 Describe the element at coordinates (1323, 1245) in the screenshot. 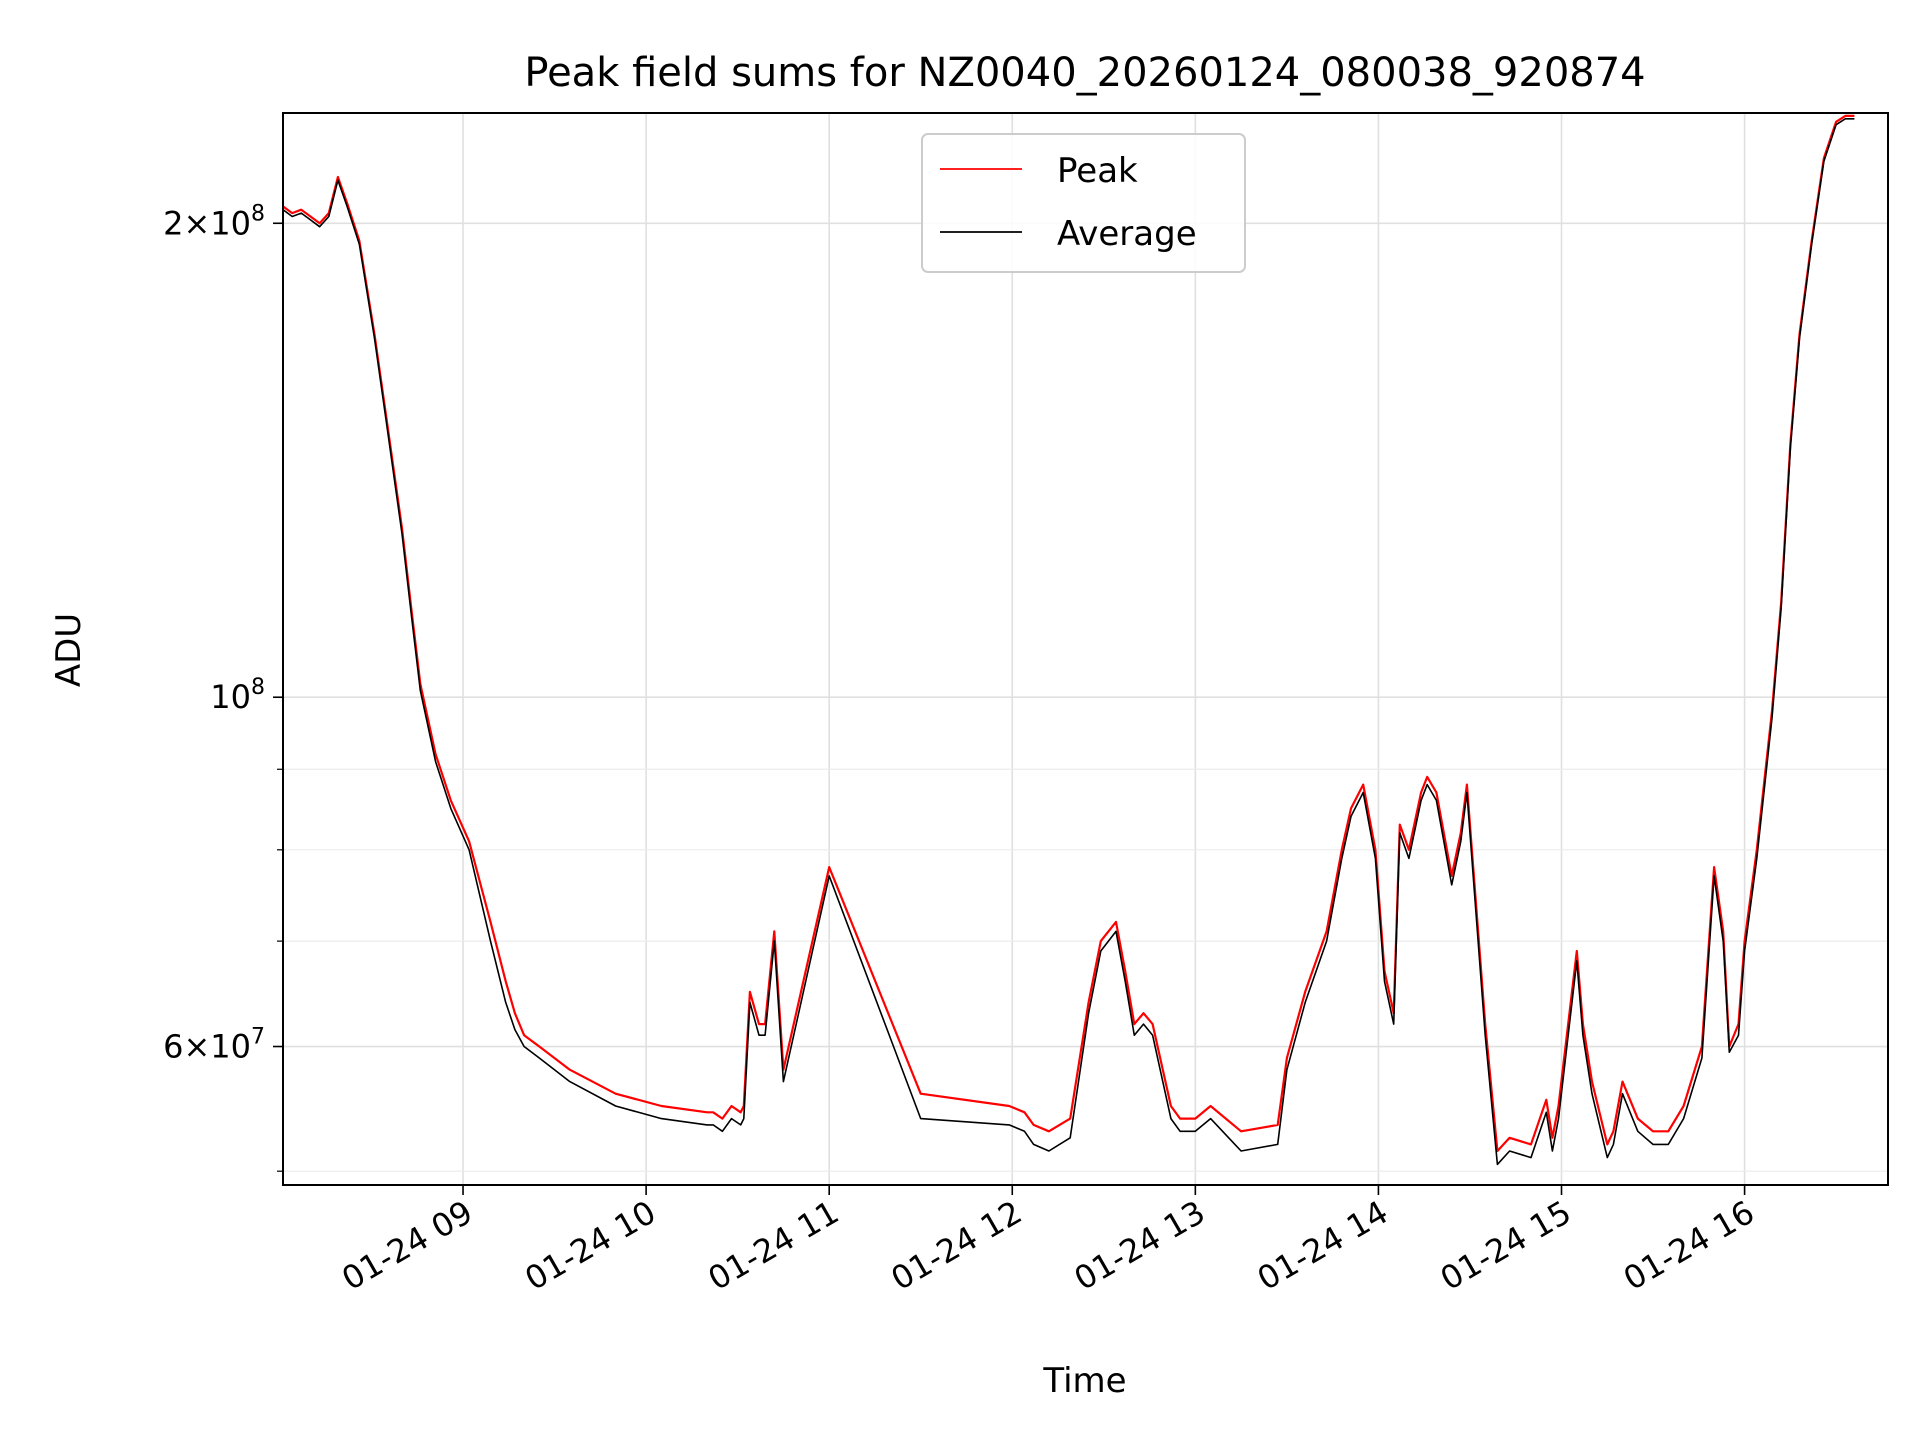

I see `x-tick-label: 01-24 14` at that location.